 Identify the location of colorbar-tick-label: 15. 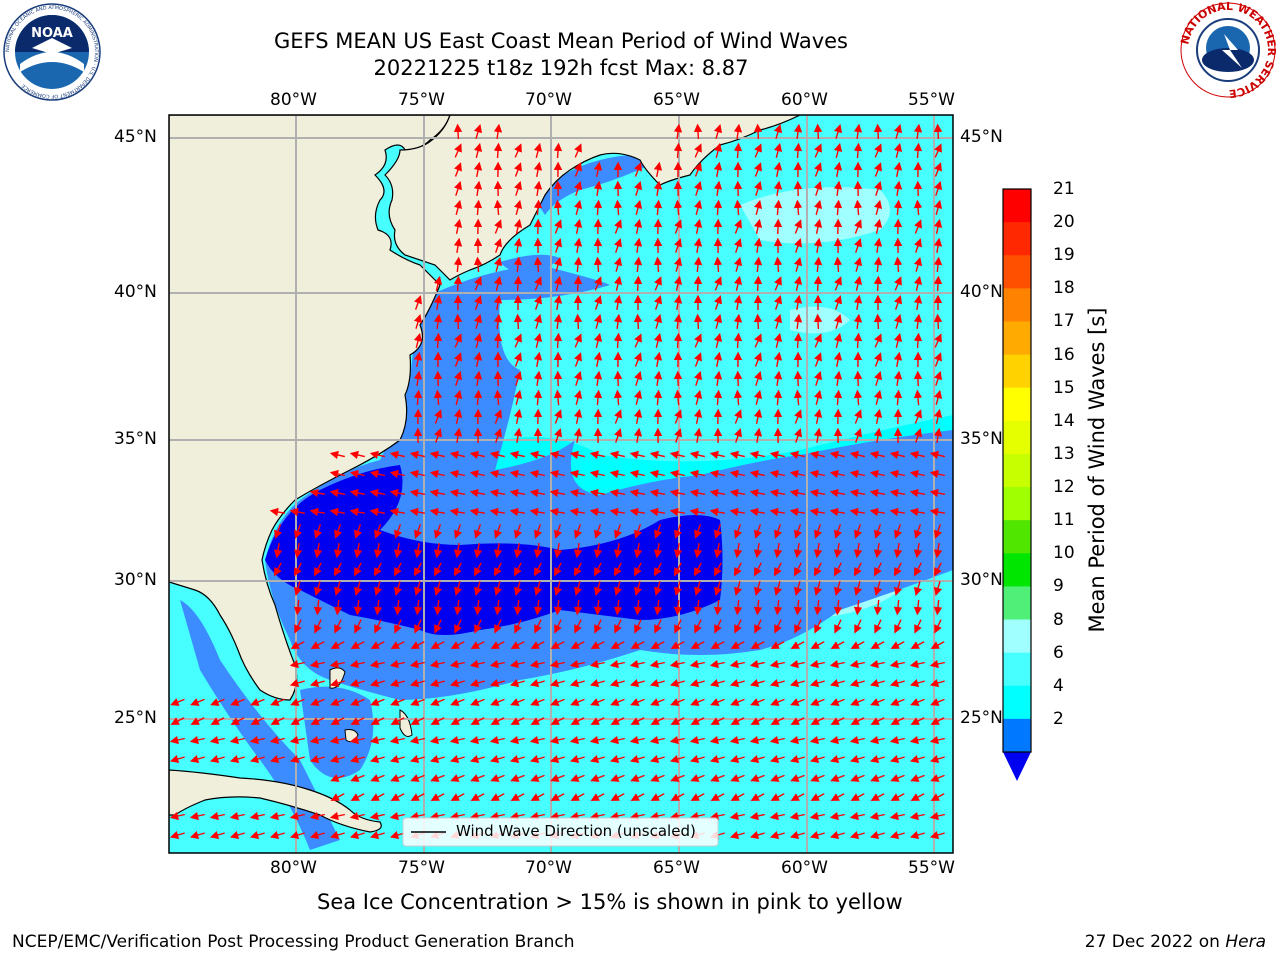
(1064, 387).